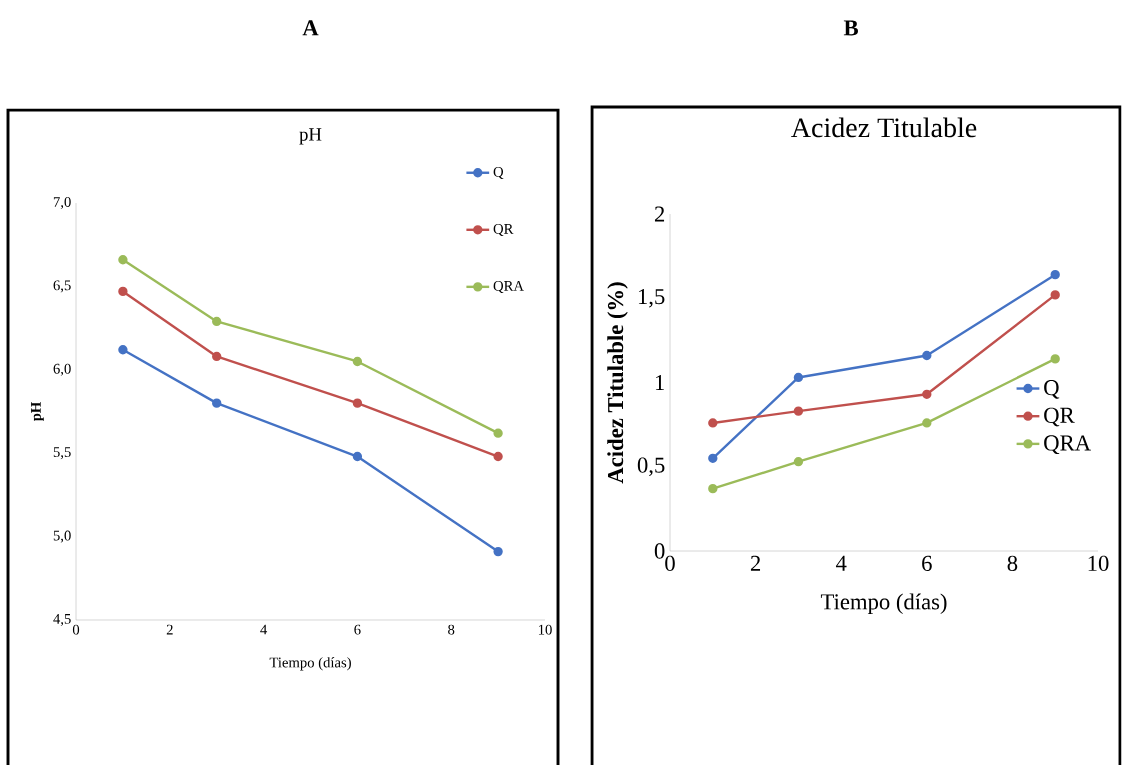 Image resolution: width=1123 pixels, height=765 pixels. I want to click on y-tick-label: 0,5, so click(651, 467).